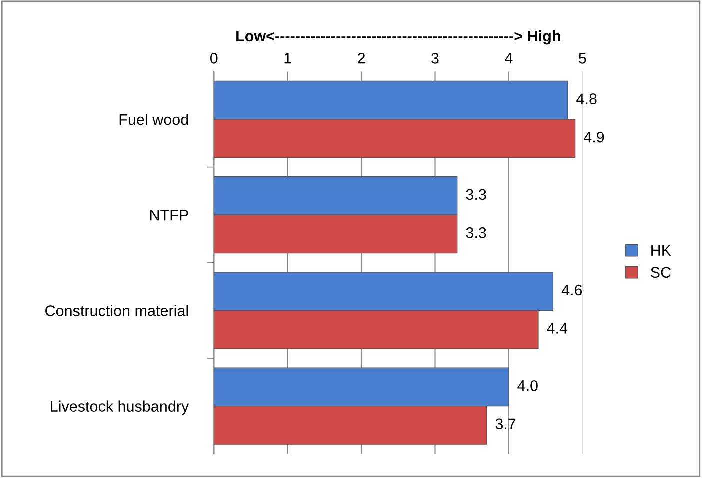 The width and height of the screenshot is (702, 478). What do you see at coordinates (661, 272) in the screenshot?
I see `legend-label: SC` at bounding box center [661, 272].